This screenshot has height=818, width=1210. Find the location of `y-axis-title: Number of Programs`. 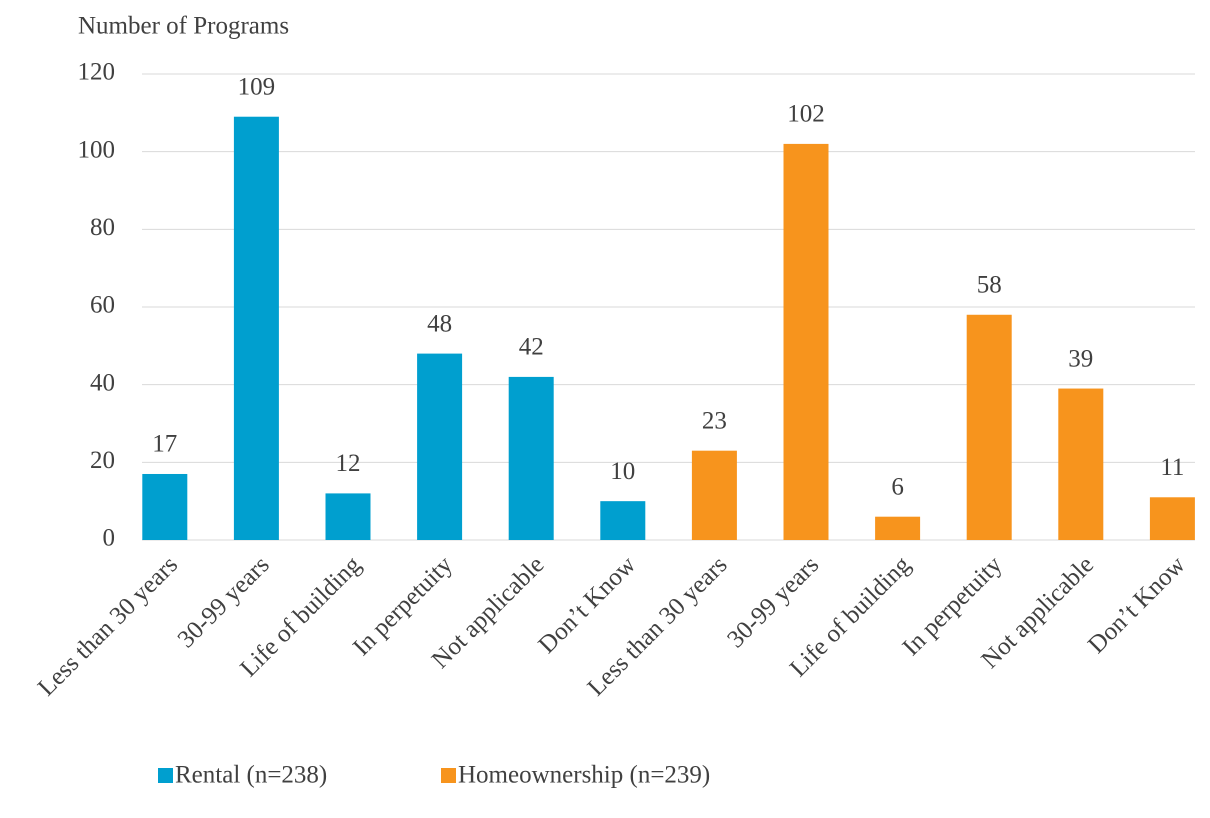

y-axis-title: Number of Programs is located at coordinates (183, 26).